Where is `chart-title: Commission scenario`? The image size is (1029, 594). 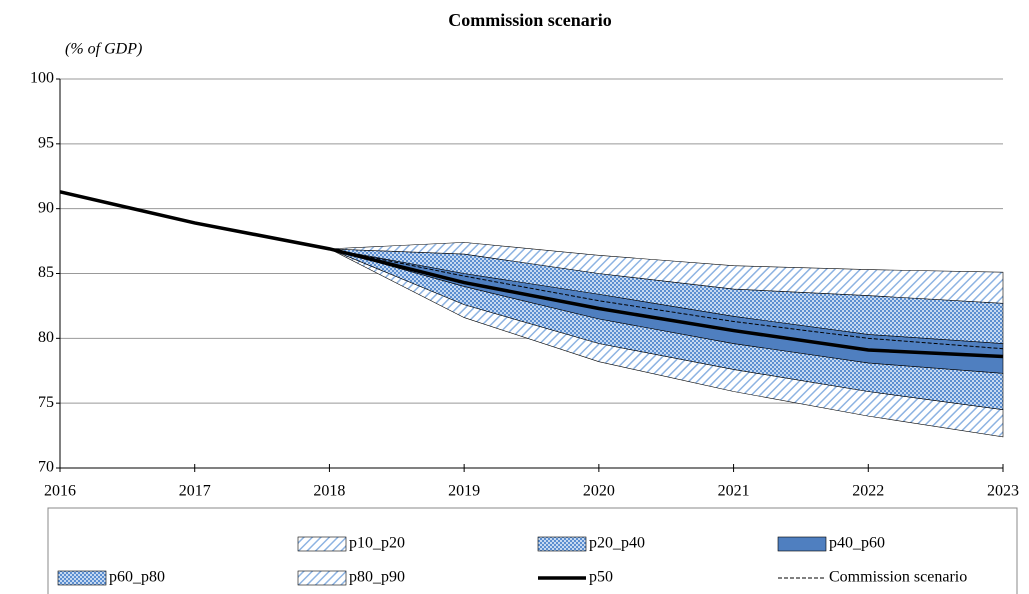
chart-title: Commission scenario is located at coordinates (530, 20).